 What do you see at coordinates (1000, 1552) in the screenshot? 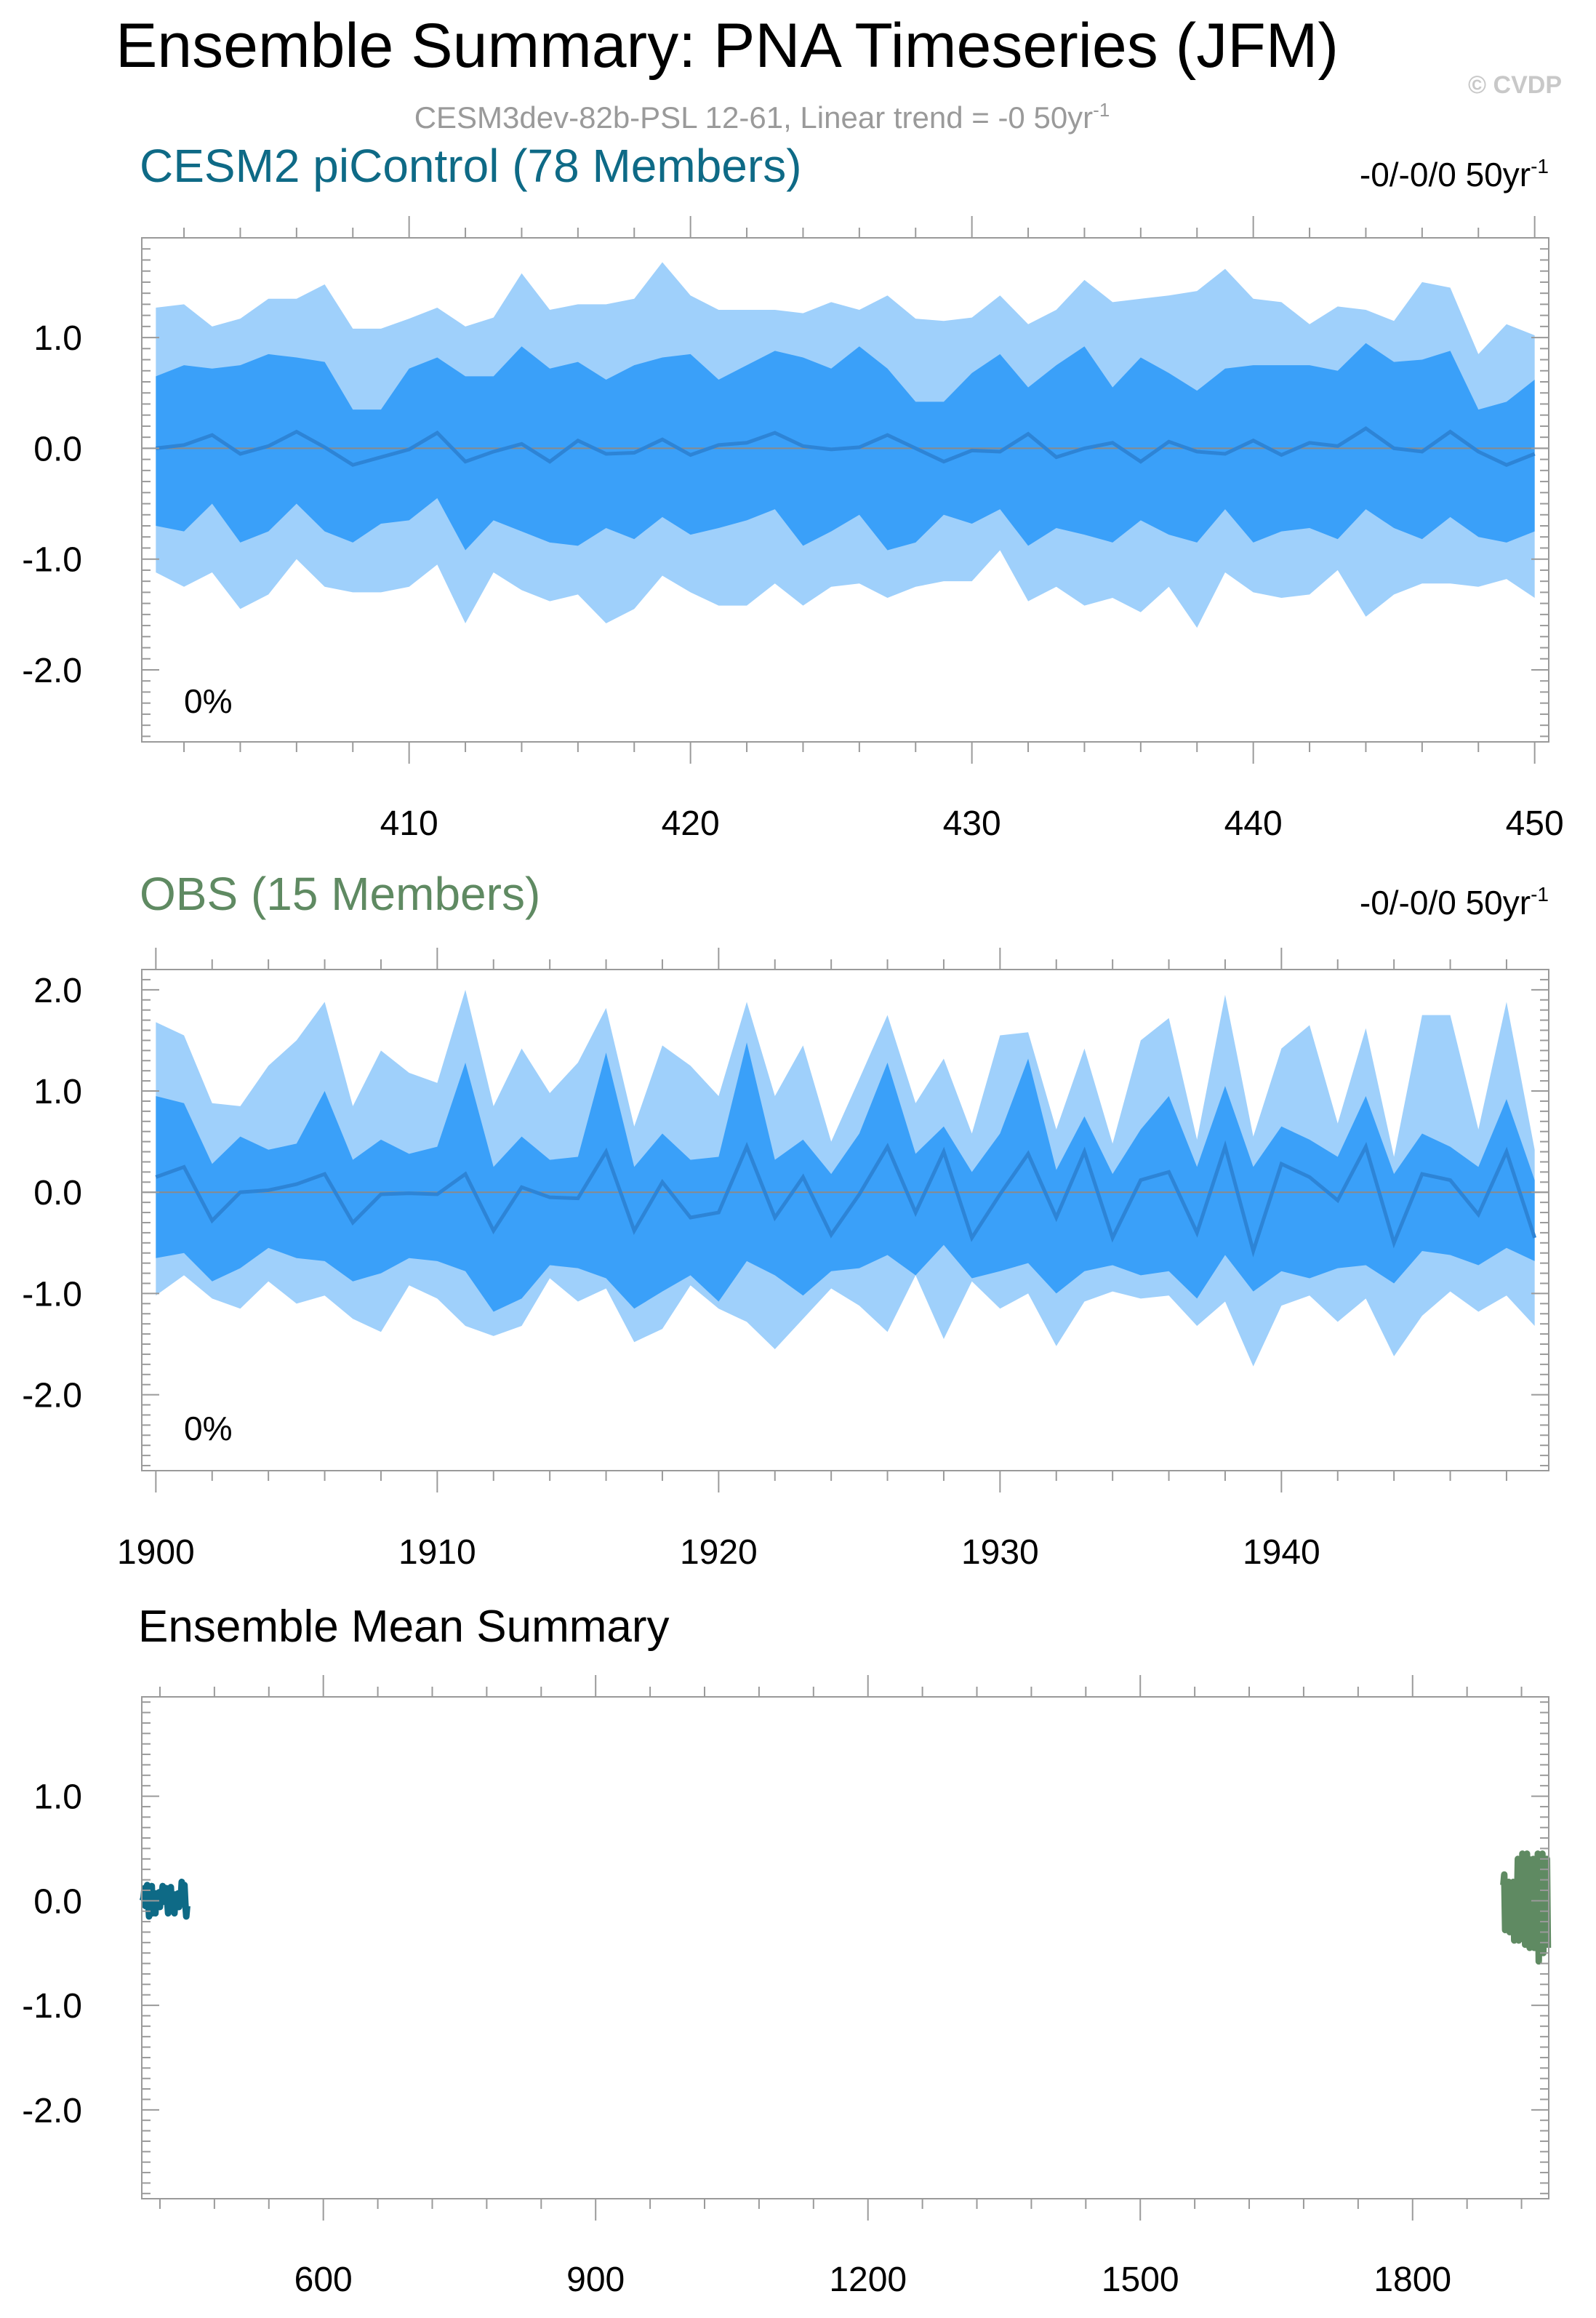
I see `x-tick-label: 1930` at bounding box center [1000, 1552].